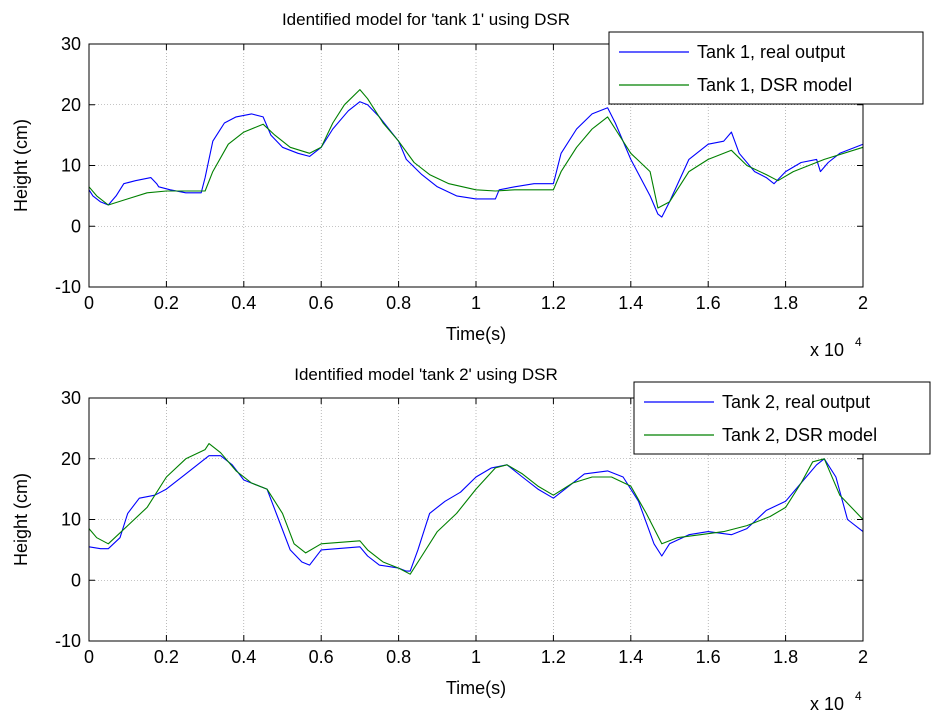  I want to click on legend-label: Tank 2, real output, so click(796, 402).